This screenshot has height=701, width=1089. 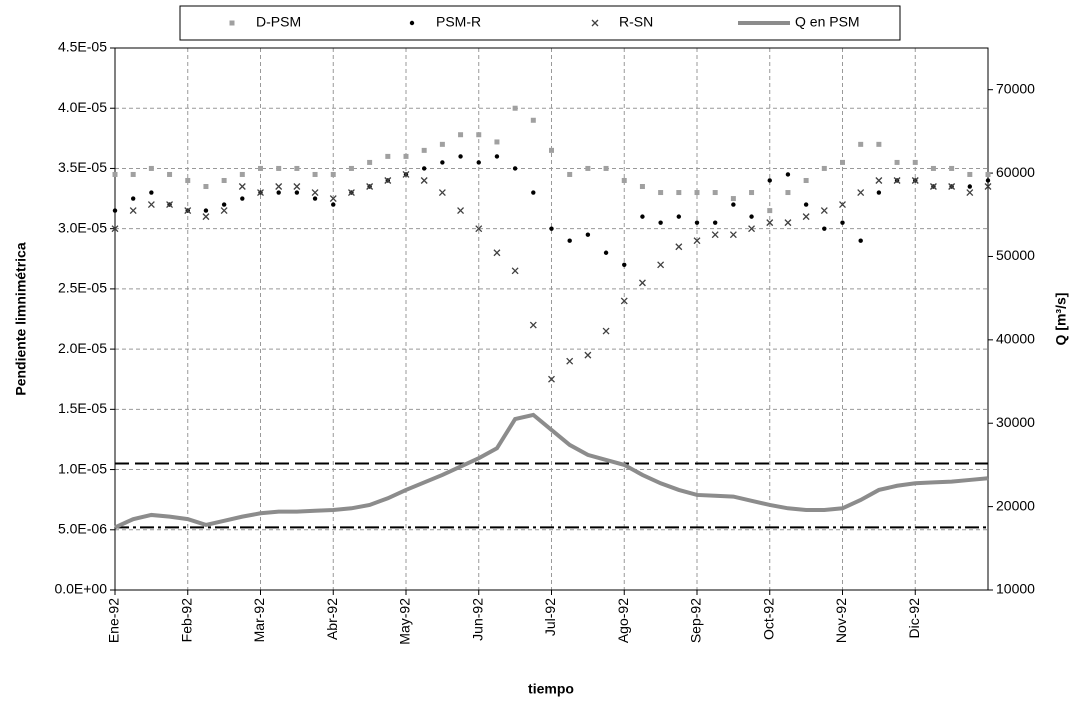 What do you see at coordinates (1015, 589) in the screenshot?
I see `y2-tick-label: 10000` at bounding box center [1015, 589].